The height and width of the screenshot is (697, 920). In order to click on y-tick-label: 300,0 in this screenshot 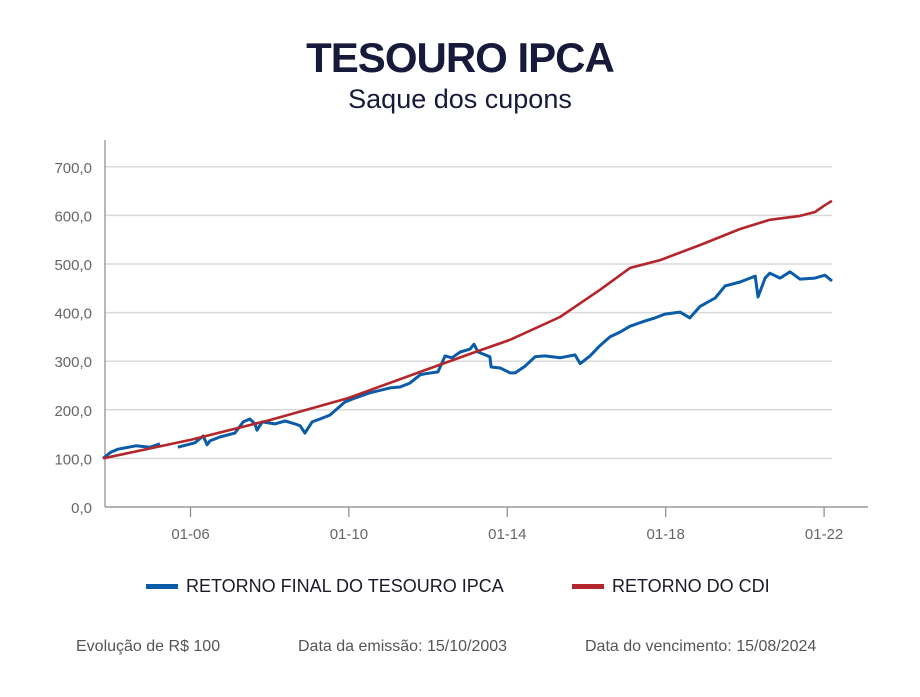, I will do `click(73, 362)`.